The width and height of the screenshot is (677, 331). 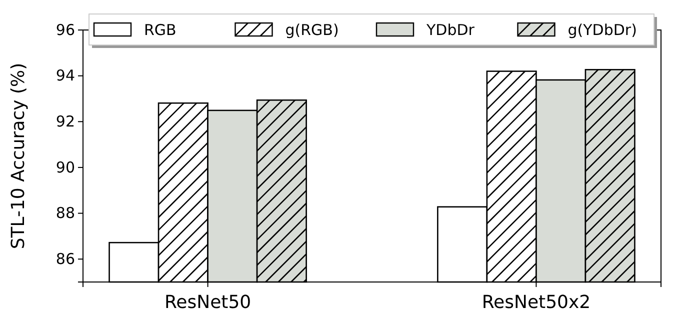 What do you see at coordinates (65, 121) in the screenshot?
I see `y-tick-label: 92` at bounding box center [65, 121].